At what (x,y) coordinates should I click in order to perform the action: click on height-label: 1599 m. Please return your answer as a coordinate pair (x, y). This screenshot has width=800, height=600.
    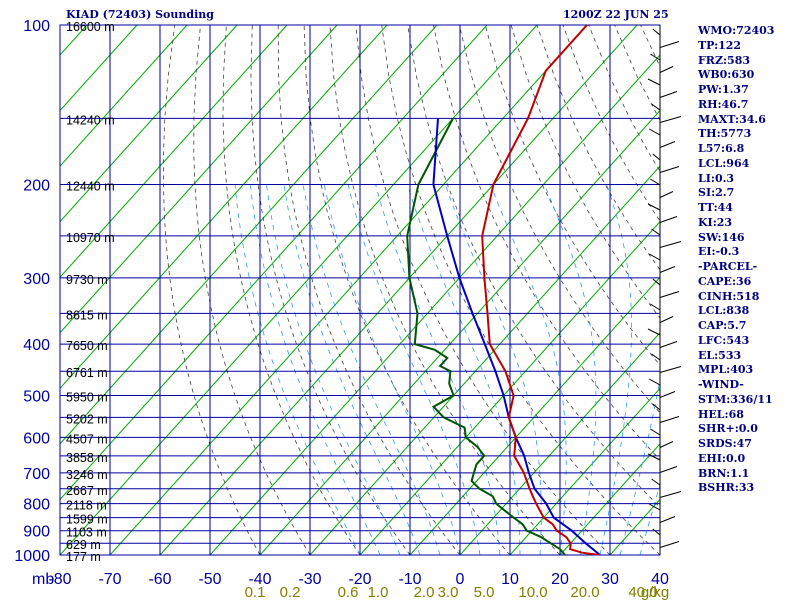
    Looking at the image, I should click on (87, 520).